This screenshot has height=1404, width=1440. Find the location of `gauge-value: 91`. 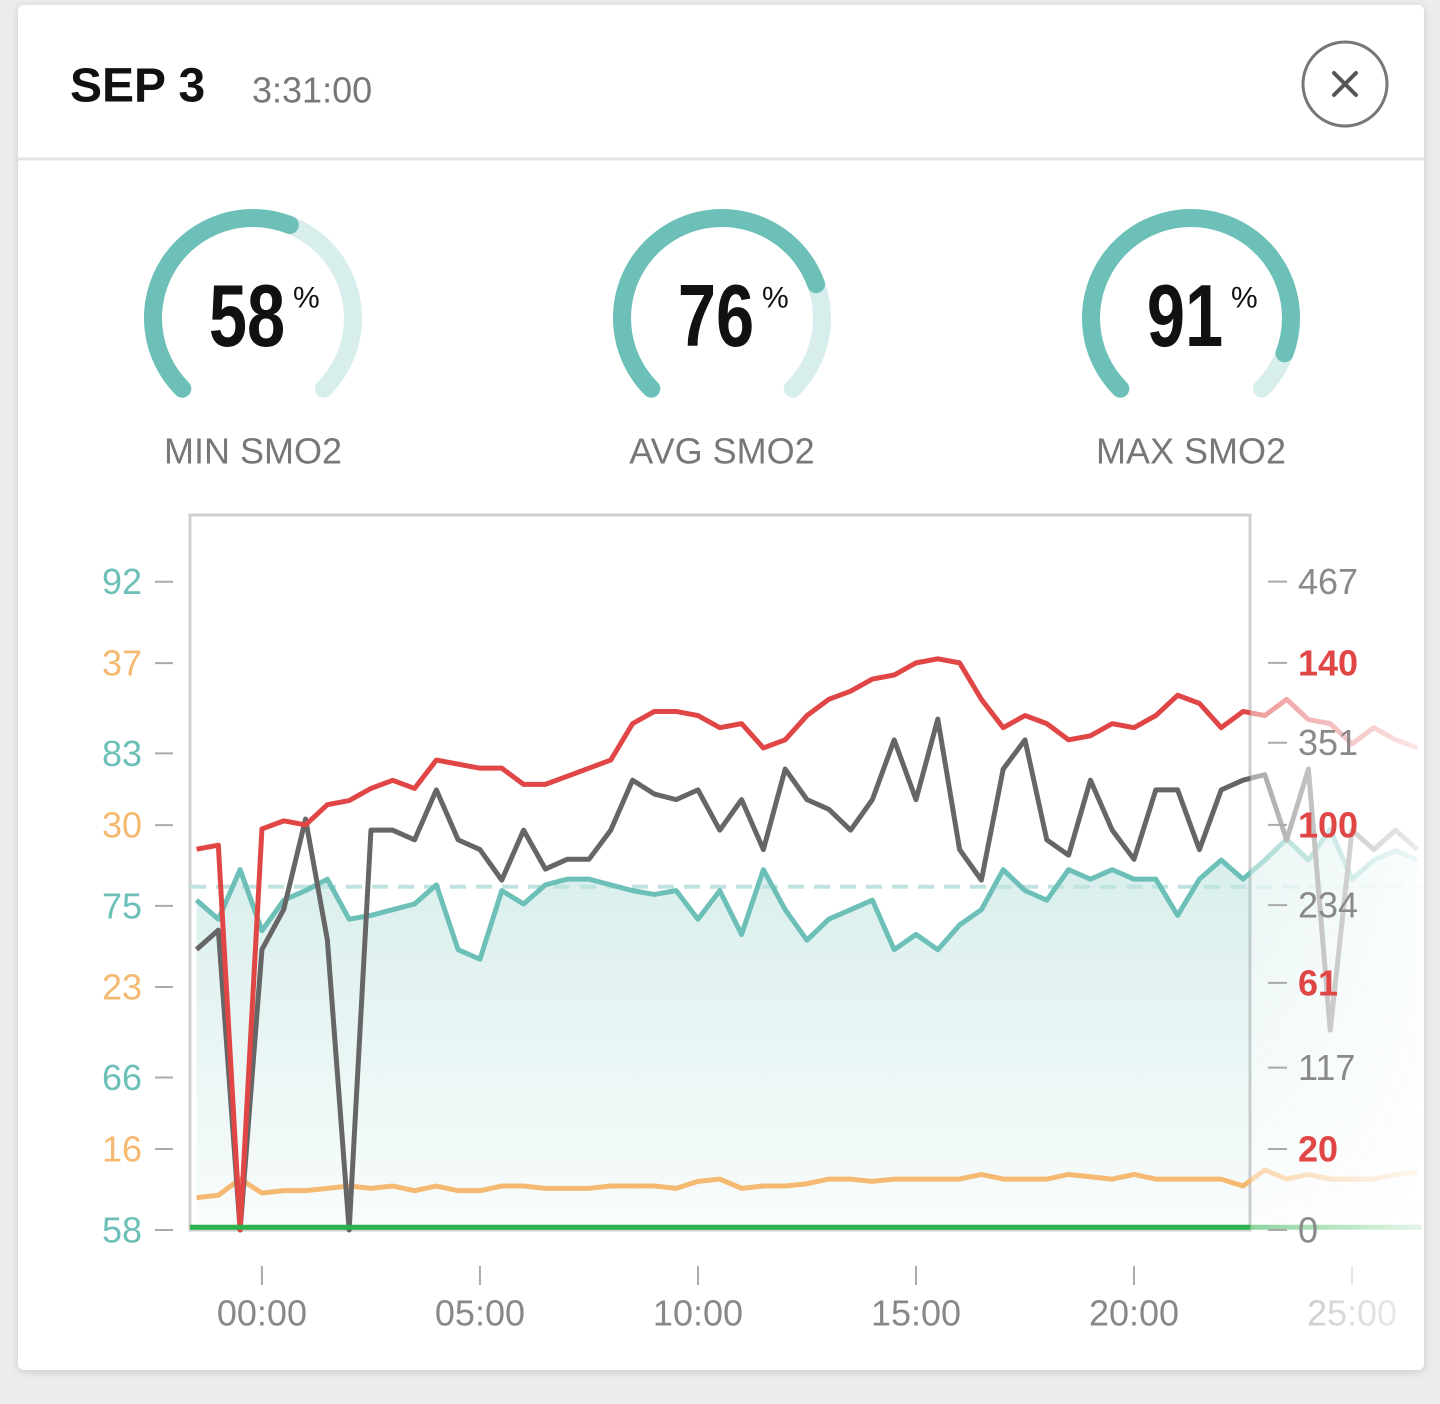

gauge-value: 91 is located at coordinates (1185, 316).